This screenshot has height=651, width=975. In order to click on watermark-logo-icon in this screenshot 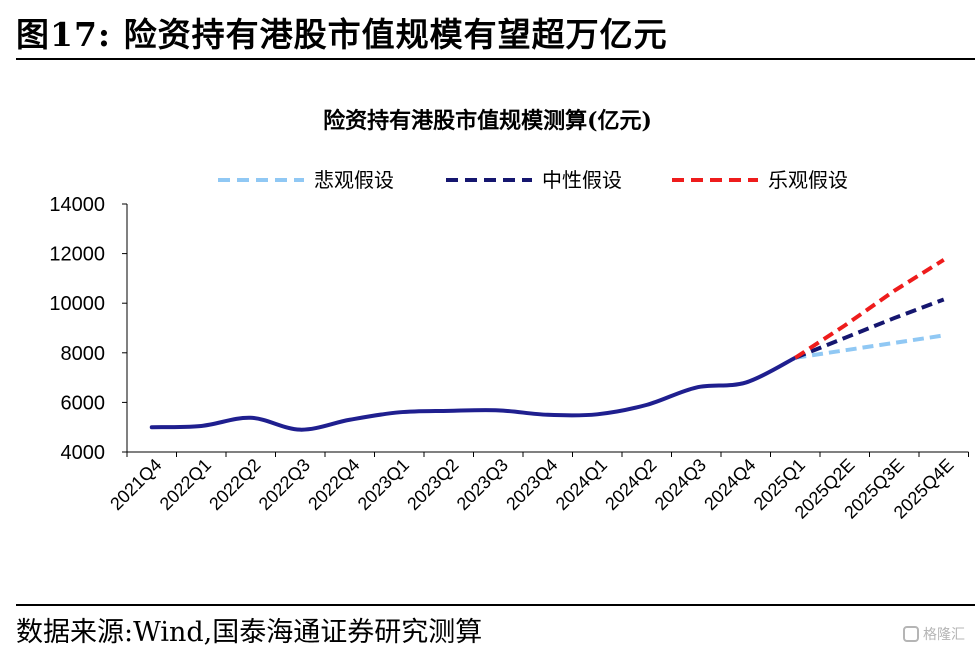, I will do `click(911, 634)`.